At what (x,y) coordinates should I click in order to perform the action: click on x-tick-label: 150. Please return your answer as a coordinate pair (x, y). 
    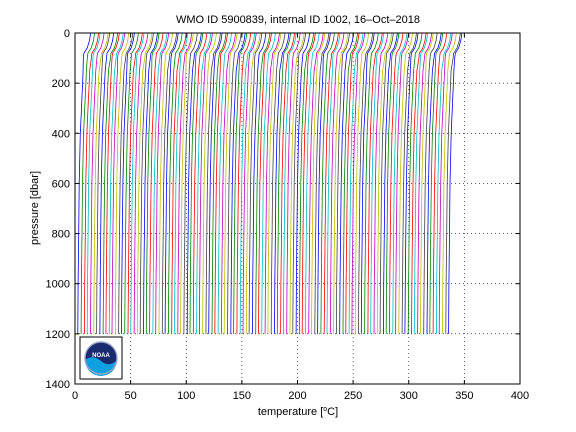
    Looking at the image, I should click on (242, 396).